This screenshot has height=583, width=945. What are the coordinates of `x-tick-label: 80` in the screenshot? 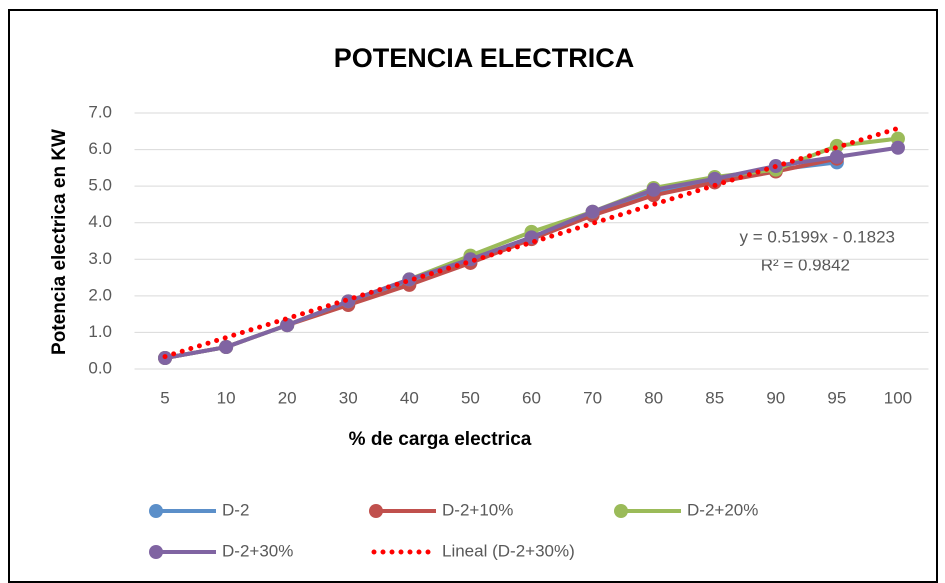 It's located at (653, 397).